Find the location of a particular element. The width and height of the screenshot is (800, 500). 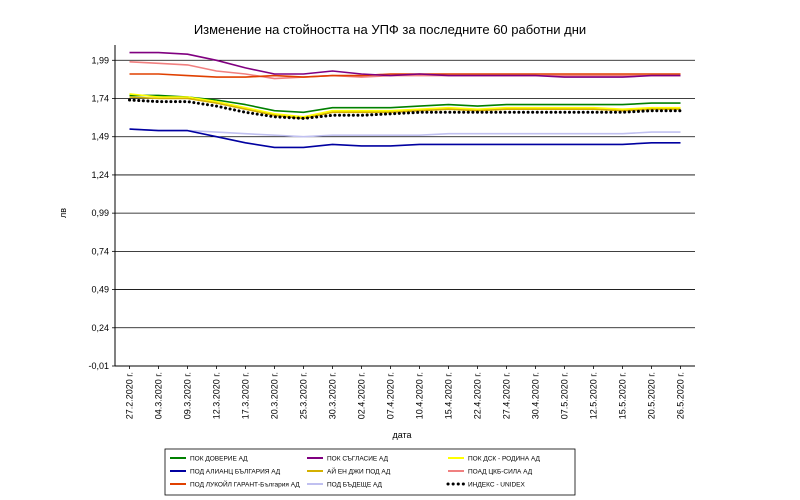

x-tick-label: 02.4.2020 г. is located at coordinates (362, 395).